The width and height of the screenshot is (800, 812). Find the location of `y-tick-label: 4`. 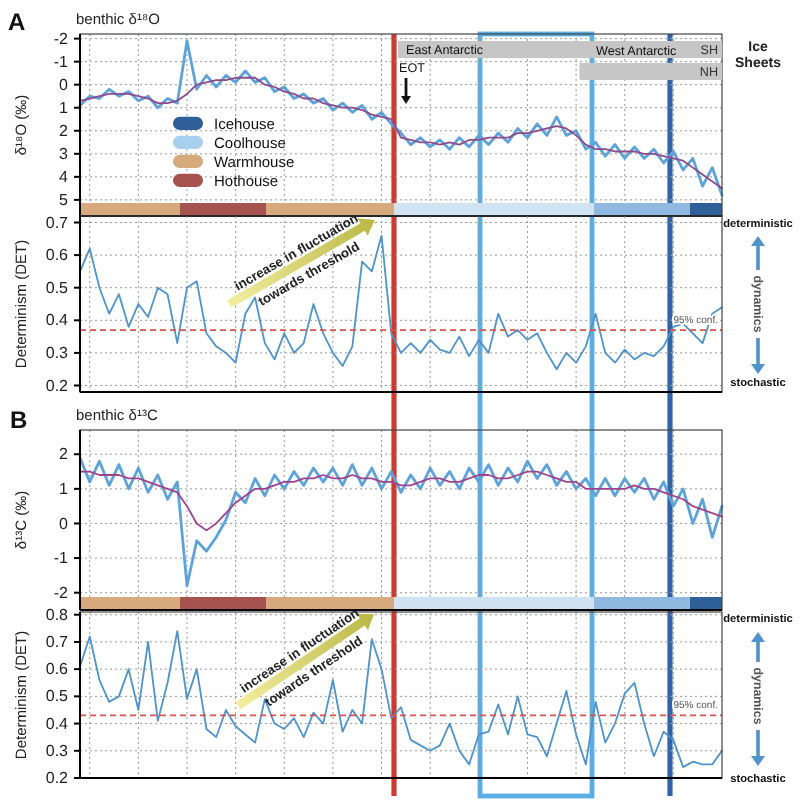

y-tick-label: 4 is located at coordinates (64, 176).